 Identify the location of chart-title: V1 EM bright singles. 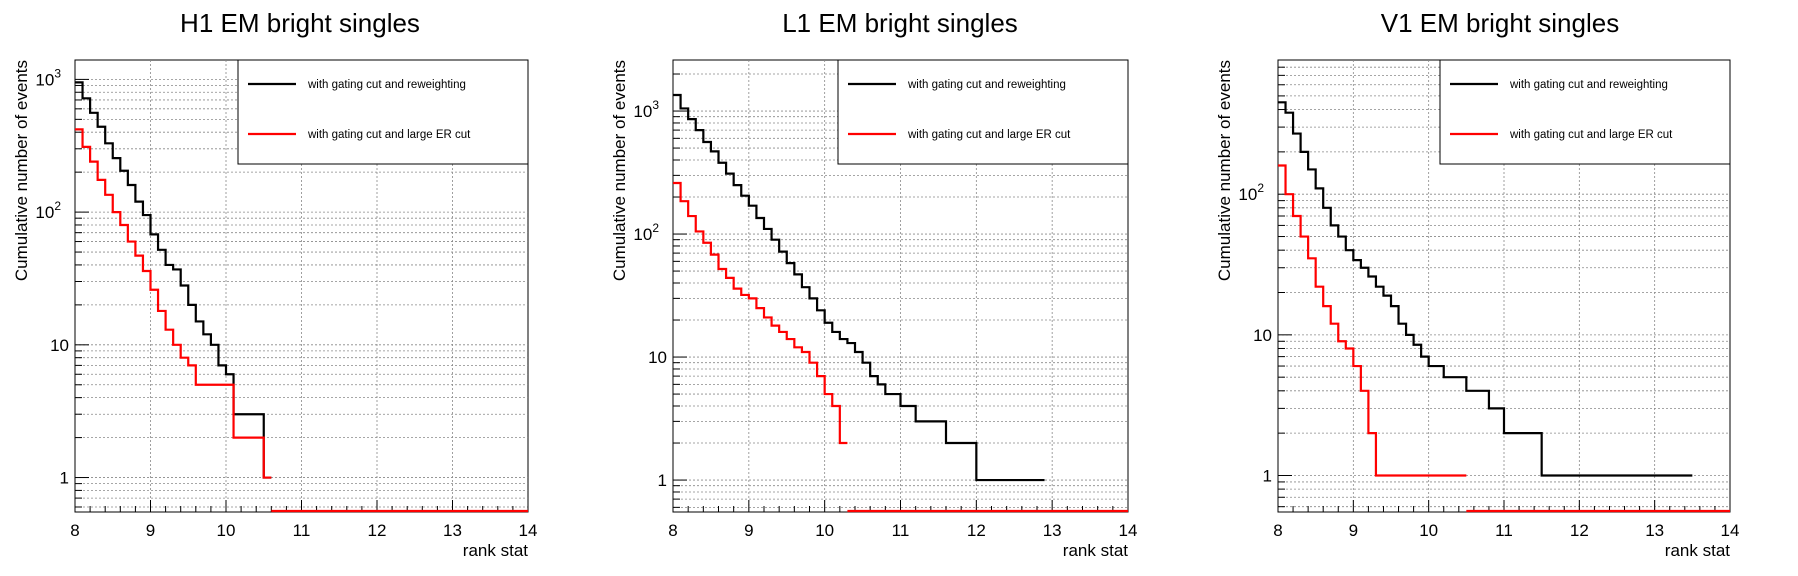
(1500, 23).